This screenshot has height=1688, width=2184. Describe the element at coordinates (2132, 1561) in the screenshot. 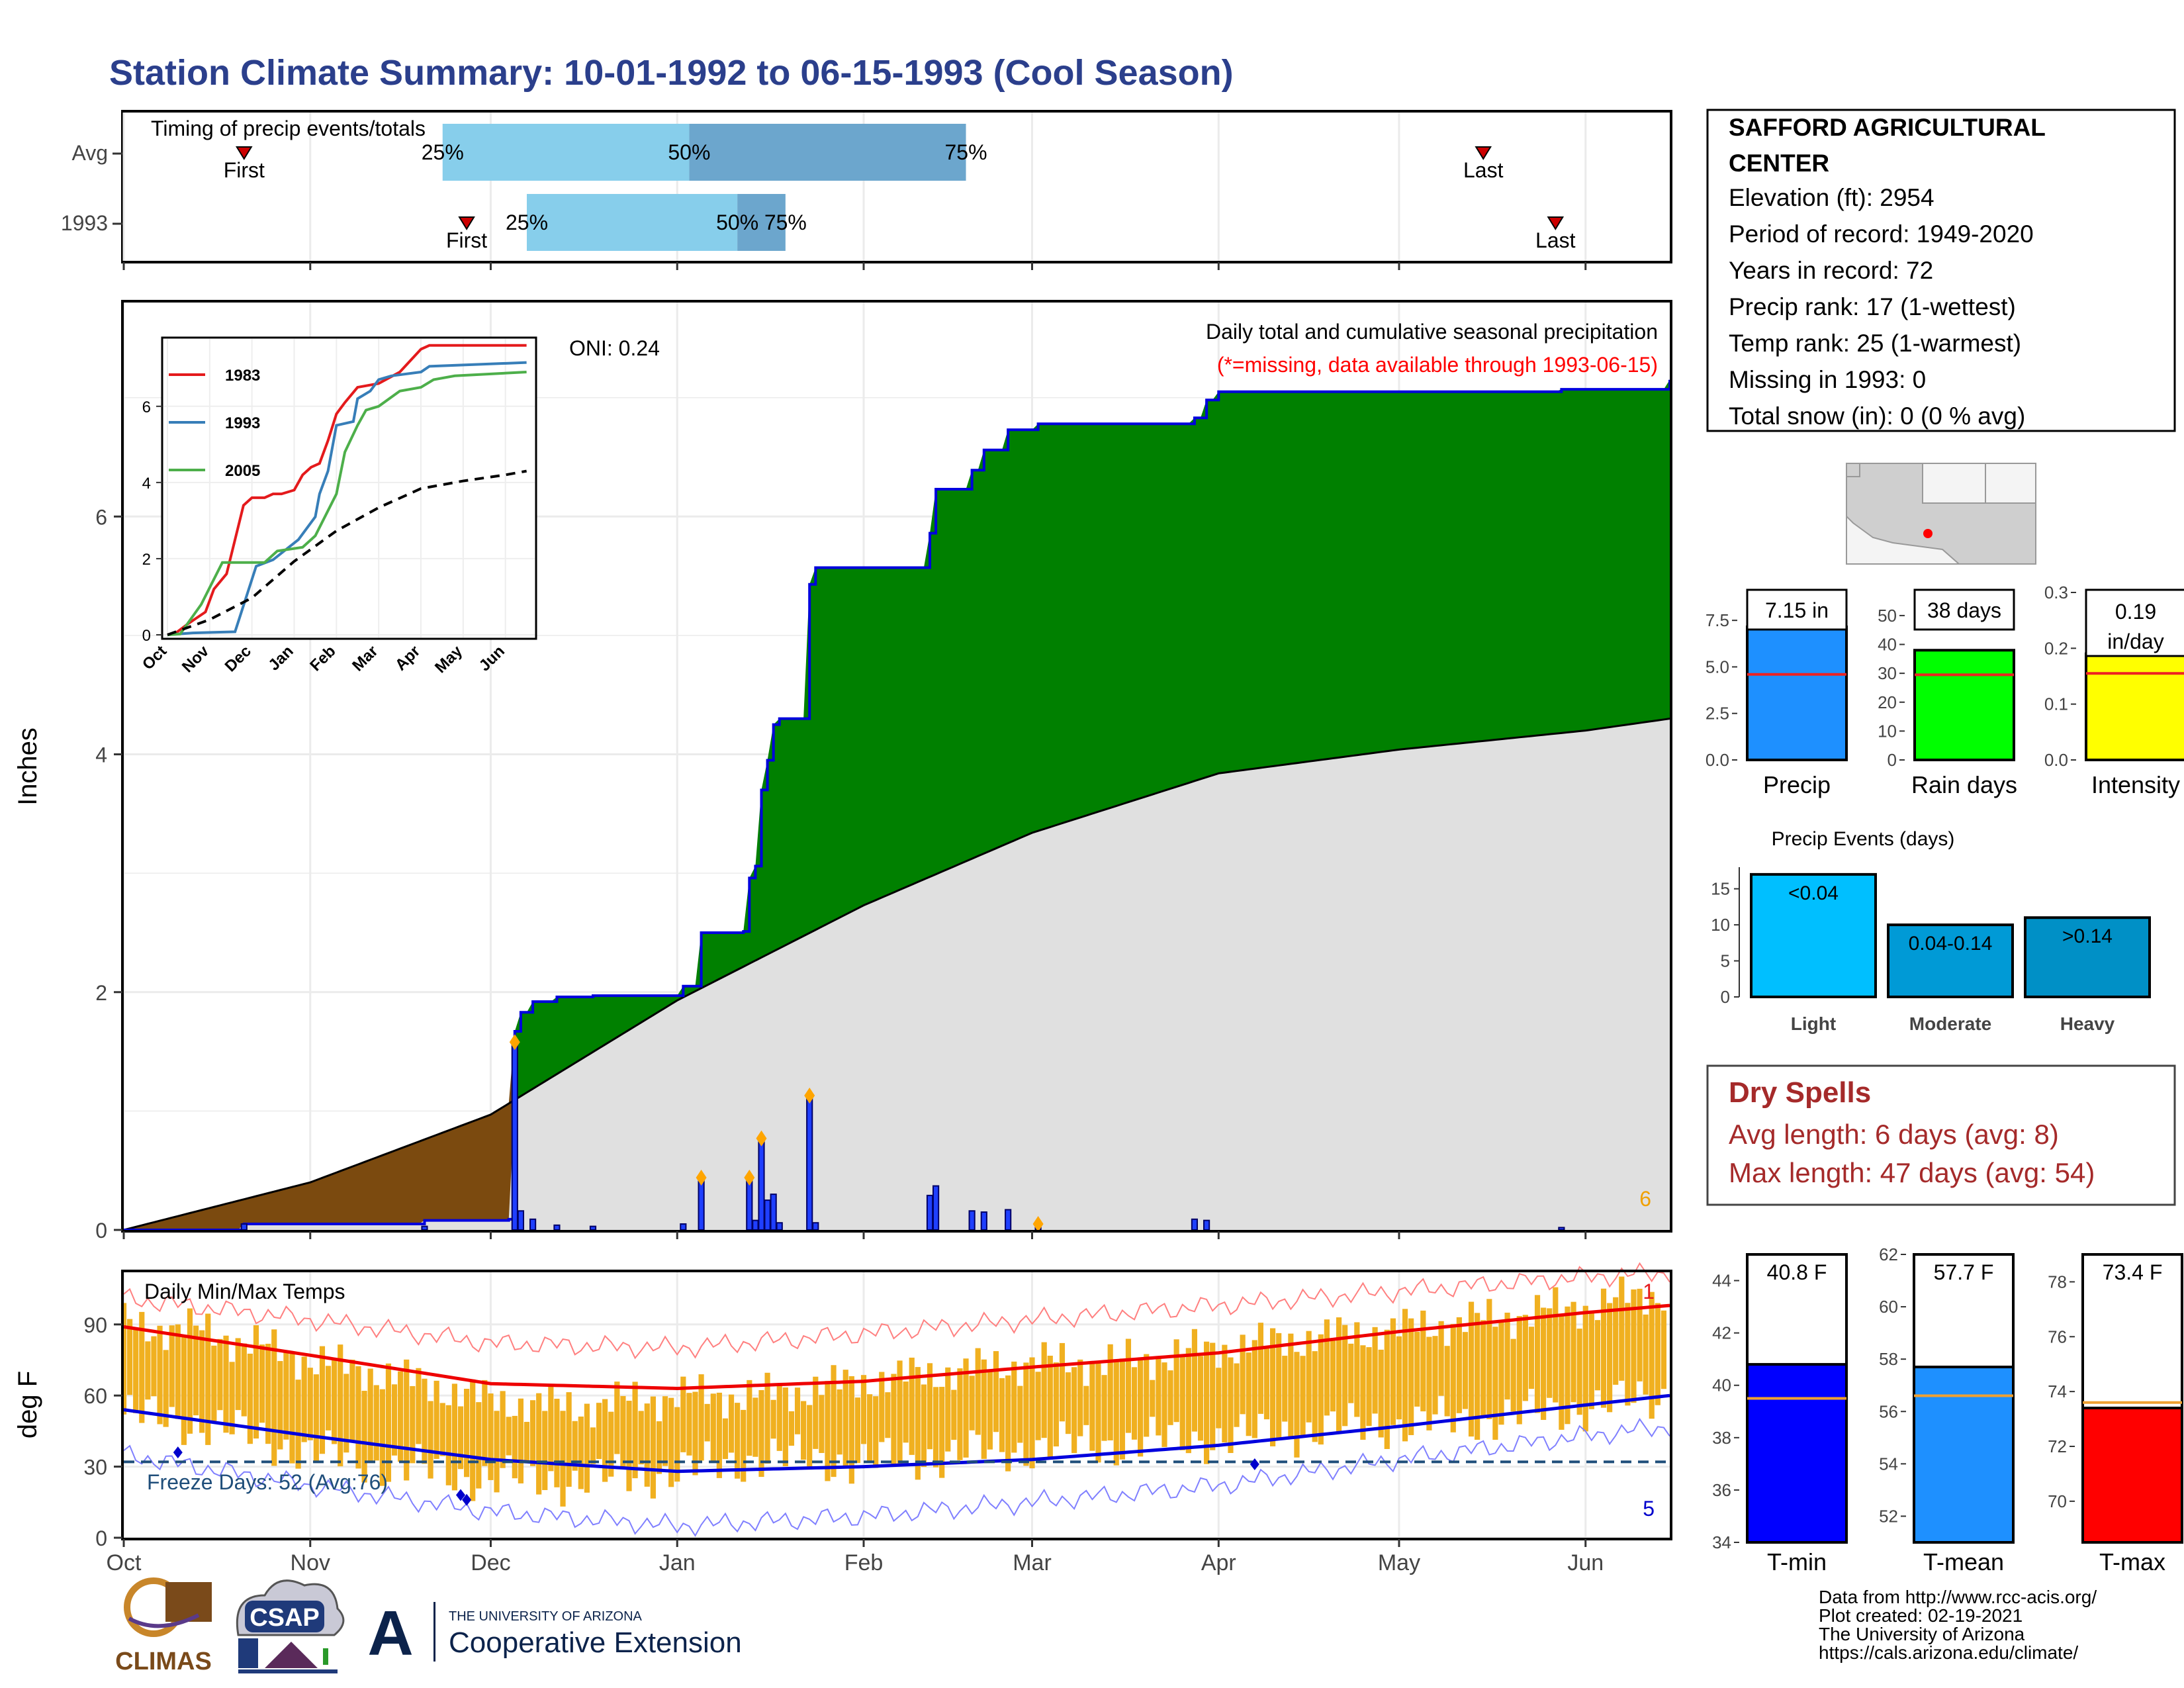

I see `tsum-category-label: T-max` at that location.